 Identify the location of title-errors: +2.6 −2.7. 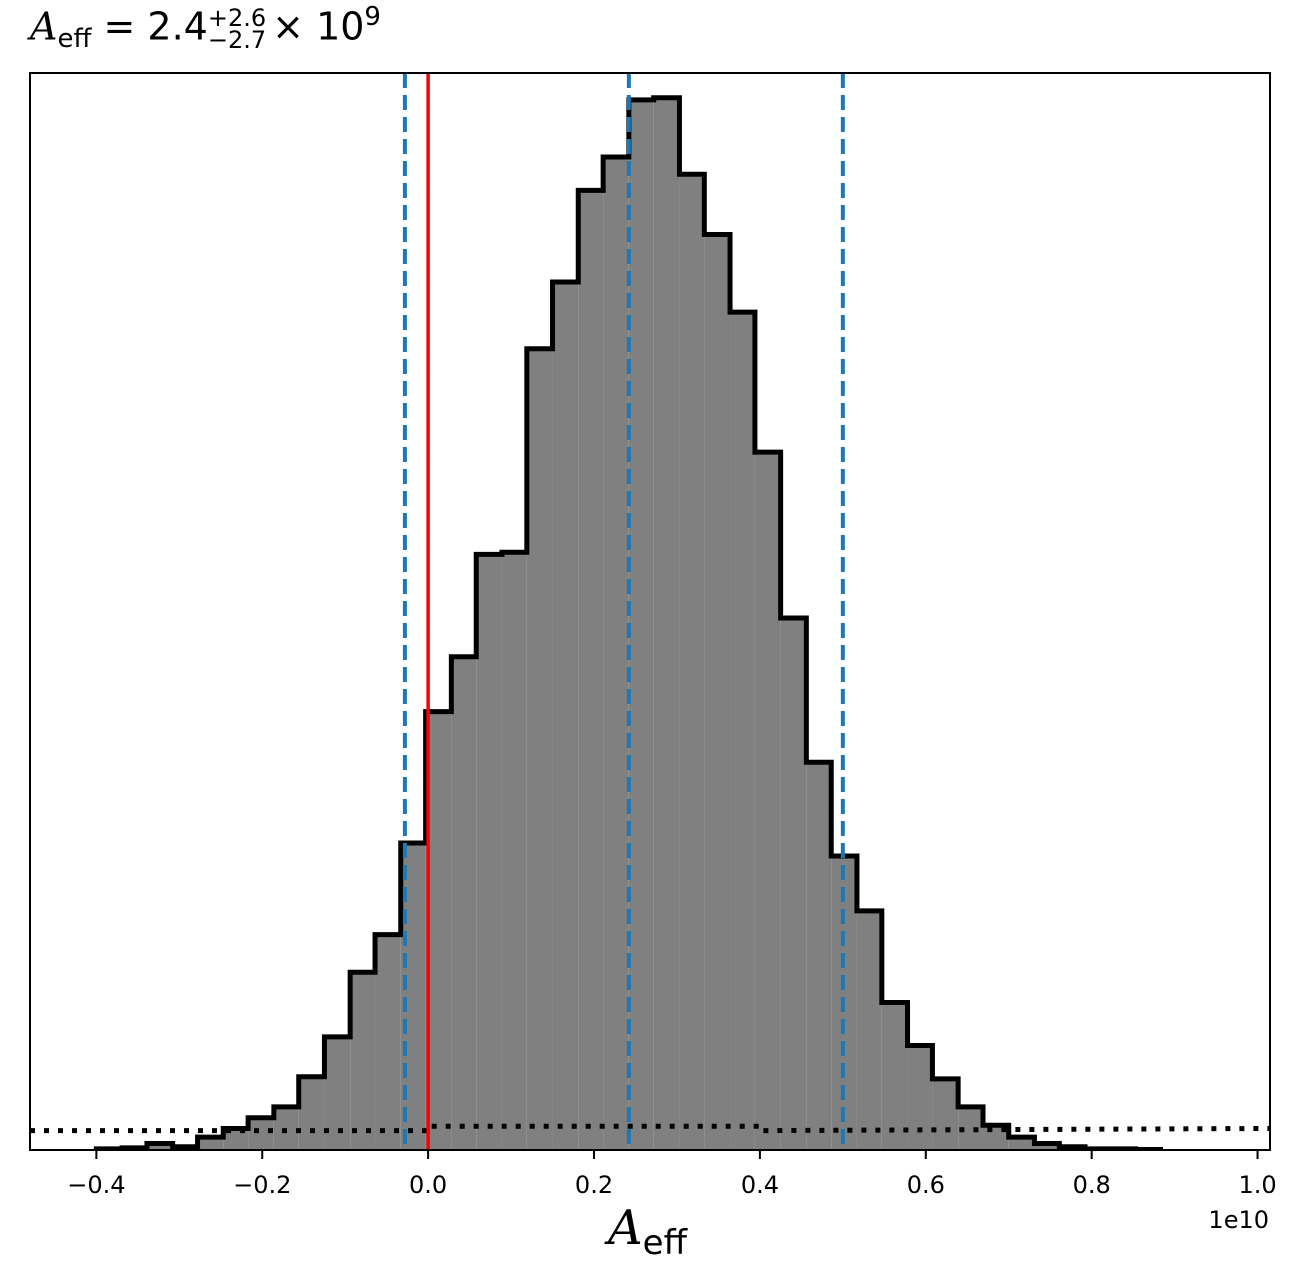
(237, 28).